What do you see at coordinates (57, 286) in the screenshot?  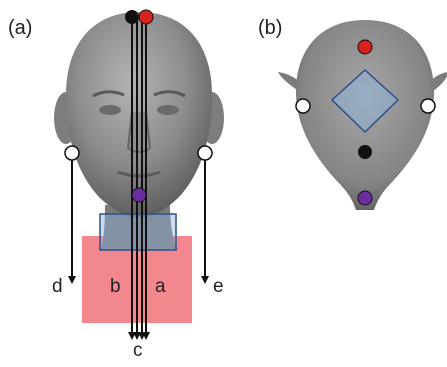 I see `label-d: d` at bounding box center [57, 286].